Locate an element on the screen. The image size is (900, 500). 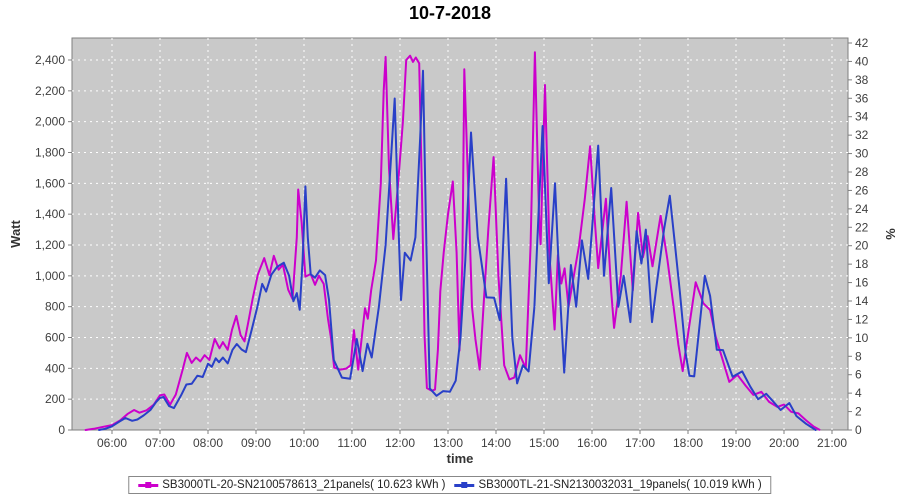
left-tick-label: 600 is located at coordinates (55, 338).